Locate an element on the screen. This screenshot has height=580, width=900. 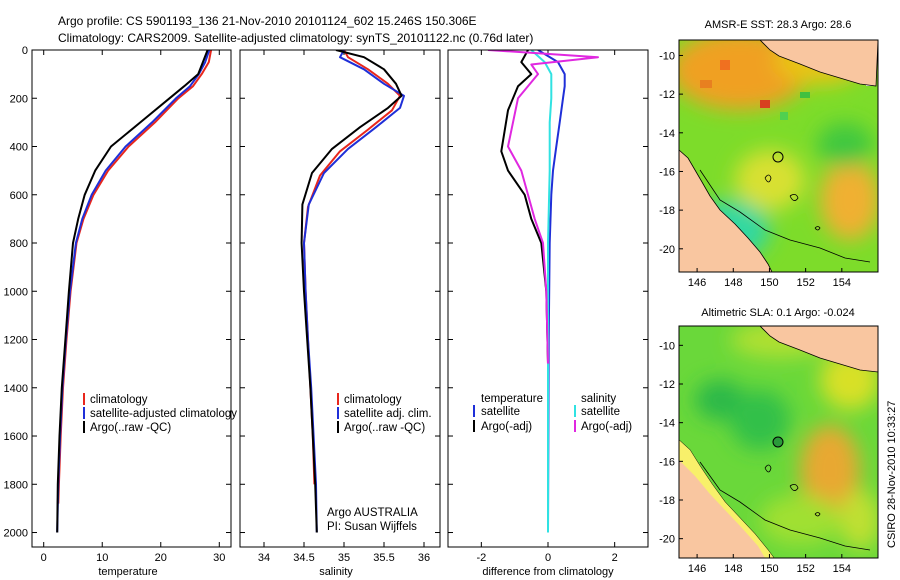
difference-legend-salinity-header: salinity is located at coordinates (598, 399).